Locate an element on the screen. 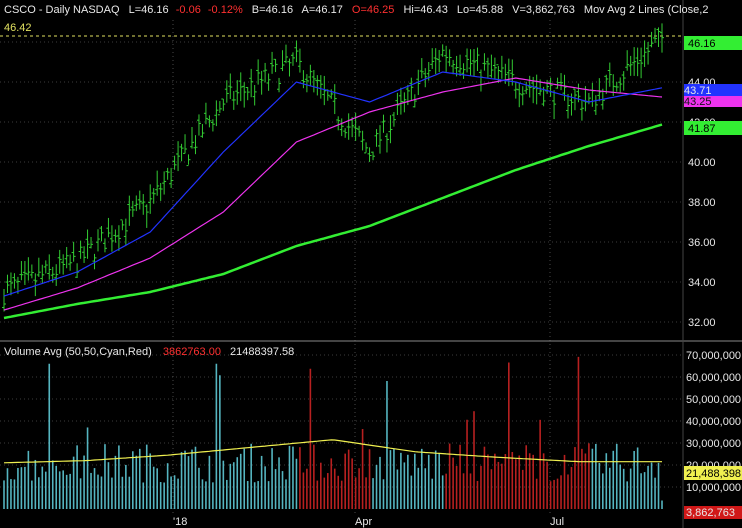 This screenshot has height=528, width=742. mov-avg-text: Mov Avg 2 Lines (Close,2 is located at coordinates (646, 10).